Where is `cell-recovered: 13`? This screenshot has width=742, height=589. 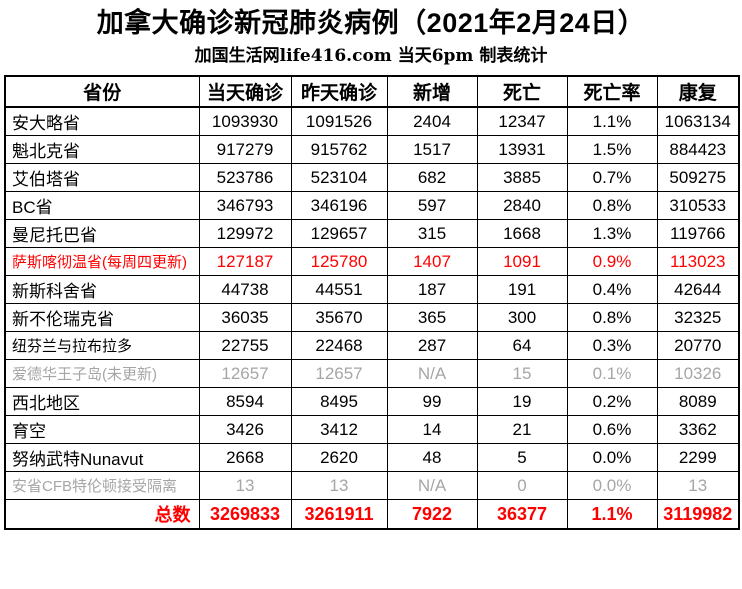 cell-recovered: 13 is located at coordinates (698, 485).